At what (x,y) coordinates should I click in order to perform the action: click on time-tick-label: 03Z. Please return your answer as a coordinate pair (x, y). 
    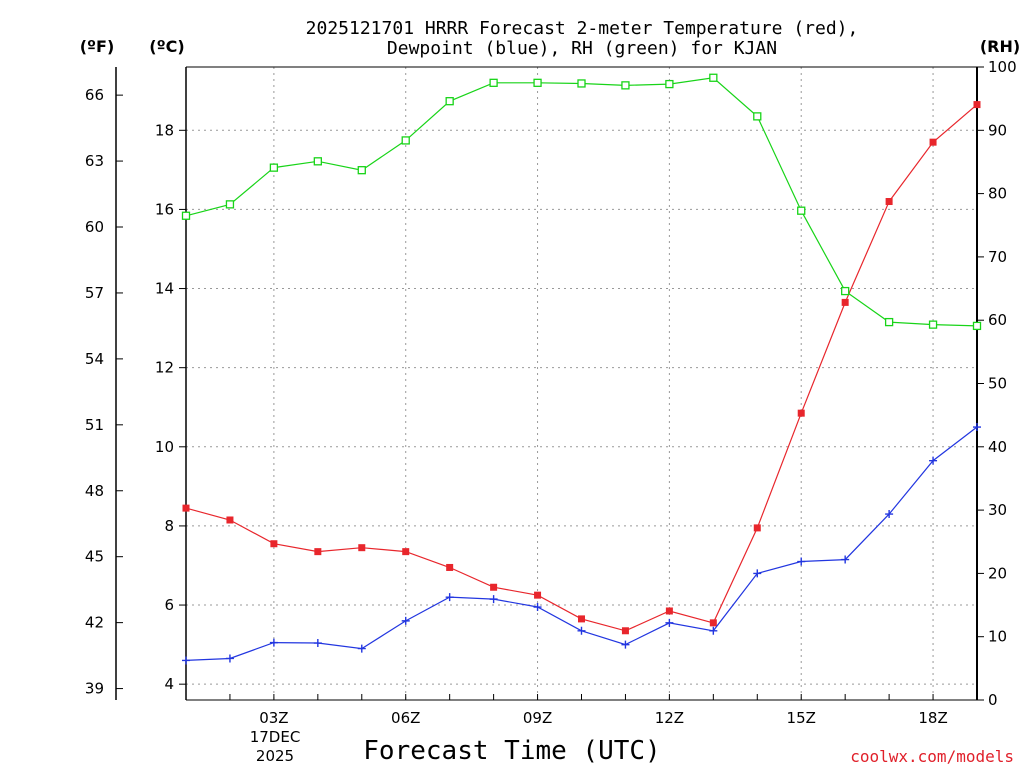
    Looking at the image, I should click on (273, 718).